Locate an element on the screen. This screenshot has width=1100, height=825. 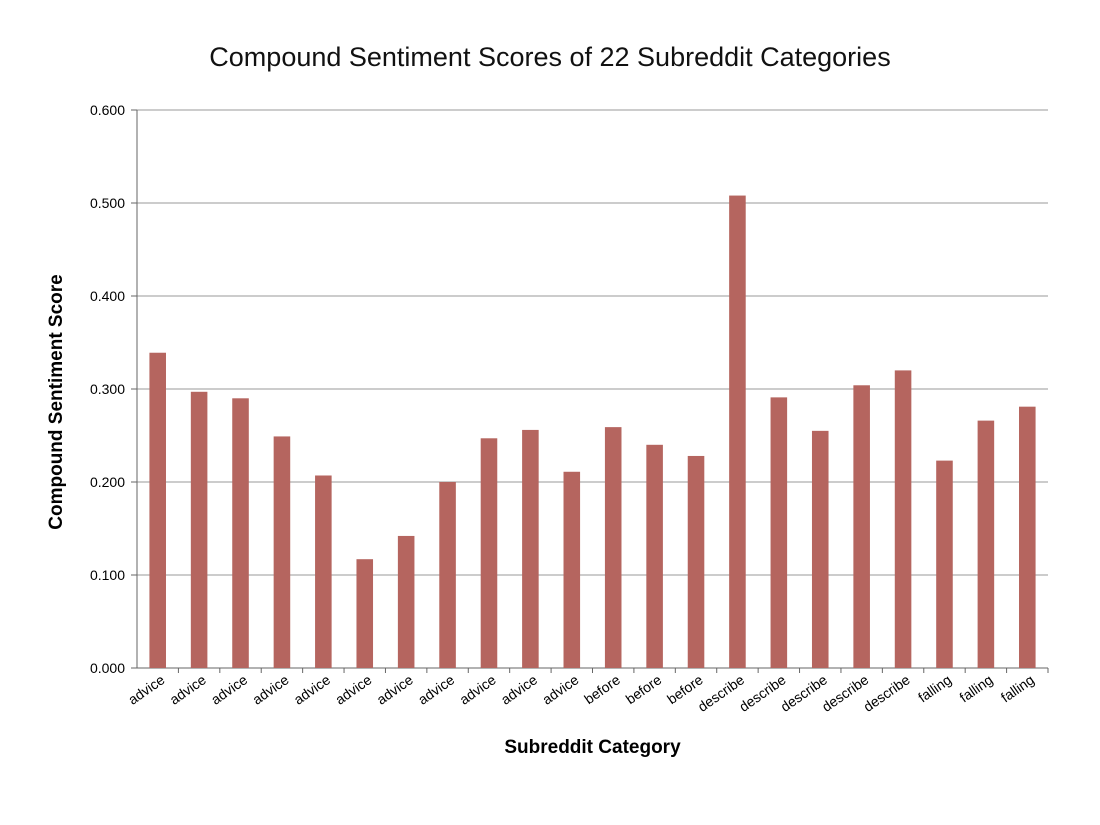
y-tick-label: 0.100 is located at coordinates (107, 575).